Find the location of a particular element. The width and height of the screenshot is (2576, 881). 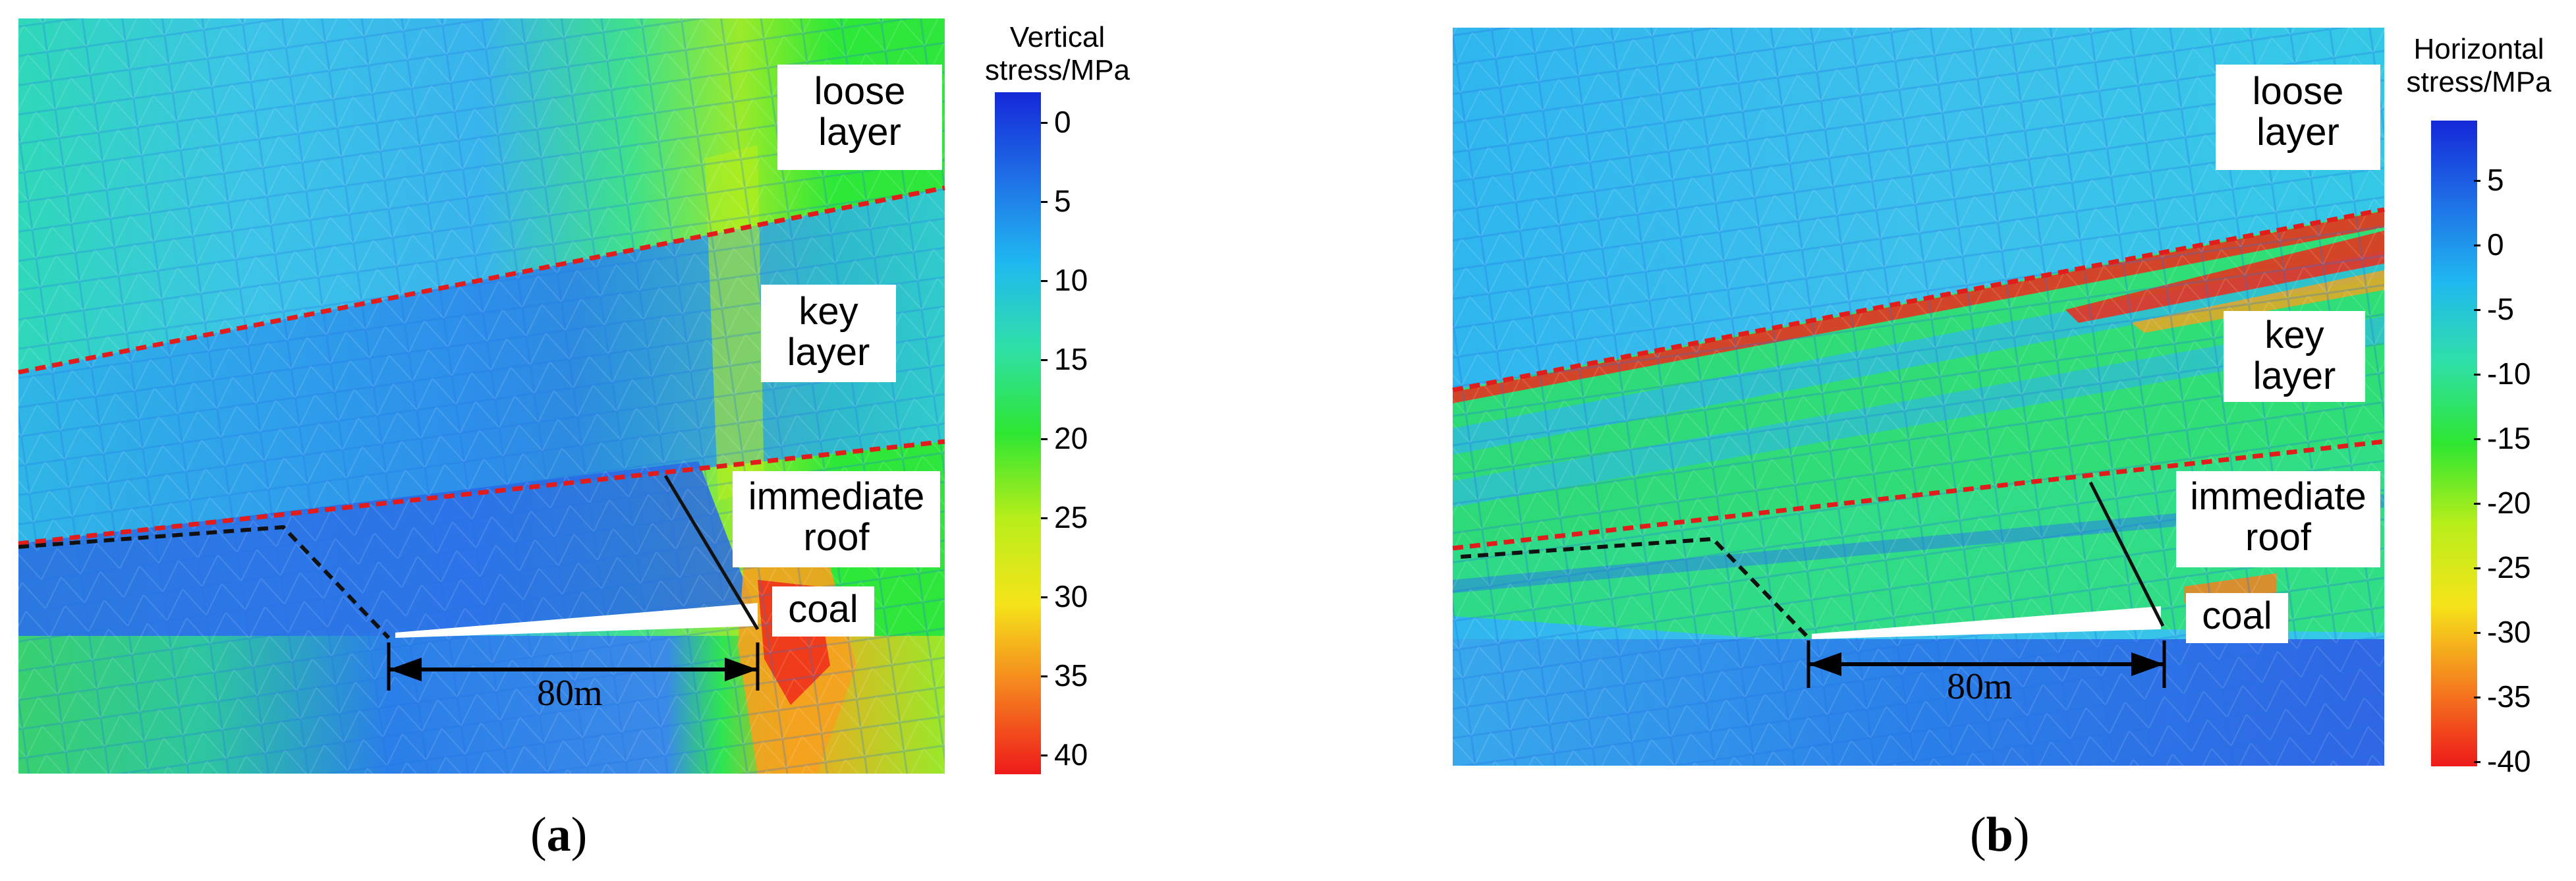

colorbar-ticks-a: 0 5 10 15 20 25 30 35 40 is located at coordinates (1087, 433).